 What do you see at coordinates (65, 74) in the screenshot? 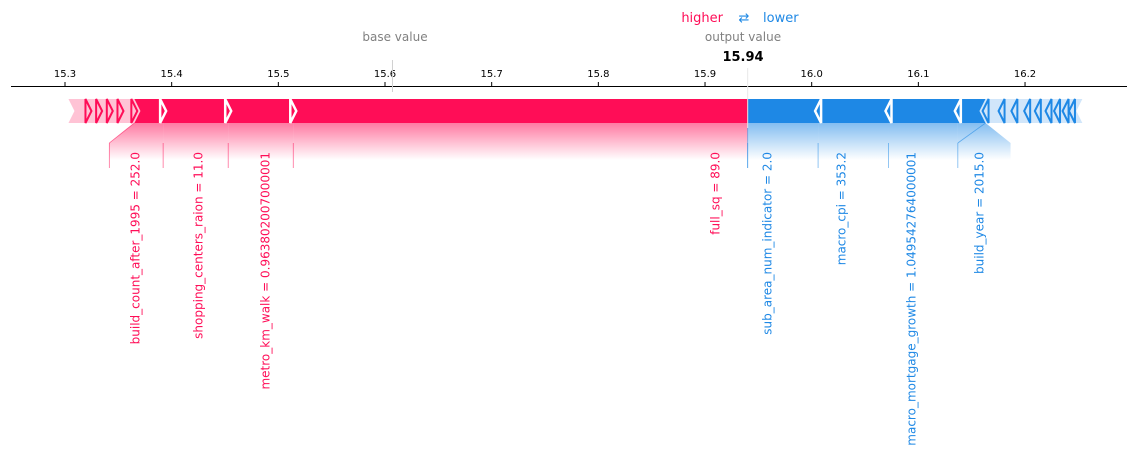
I see `x-tick-label: 15.3` at bounding box center [65, 74].